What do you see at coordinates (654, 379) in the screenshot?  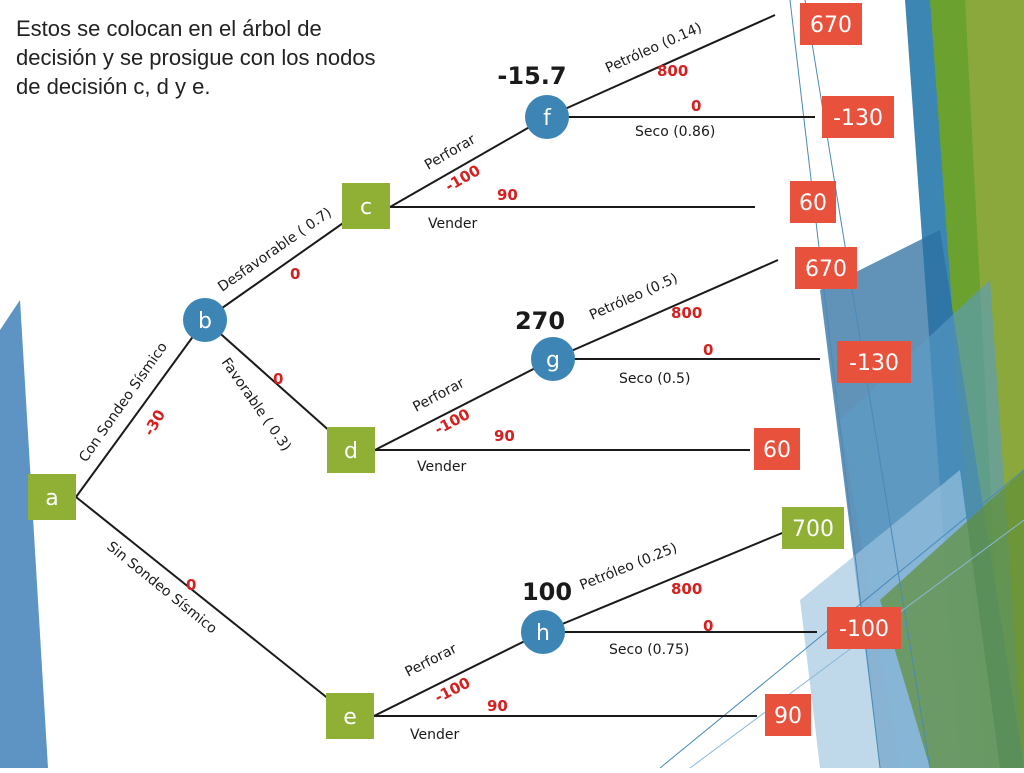 I see `label-g-dry: Seco (0.5)` at bounding box center [654, 379].